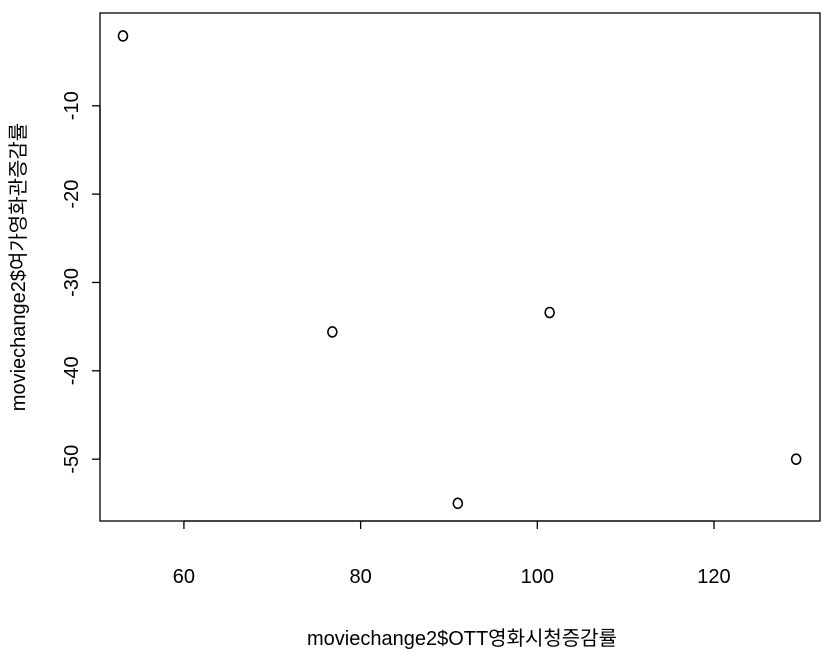 This screenshot has height=665, width=823. I want to click on x-tick-label: 80, so click(360, 577).